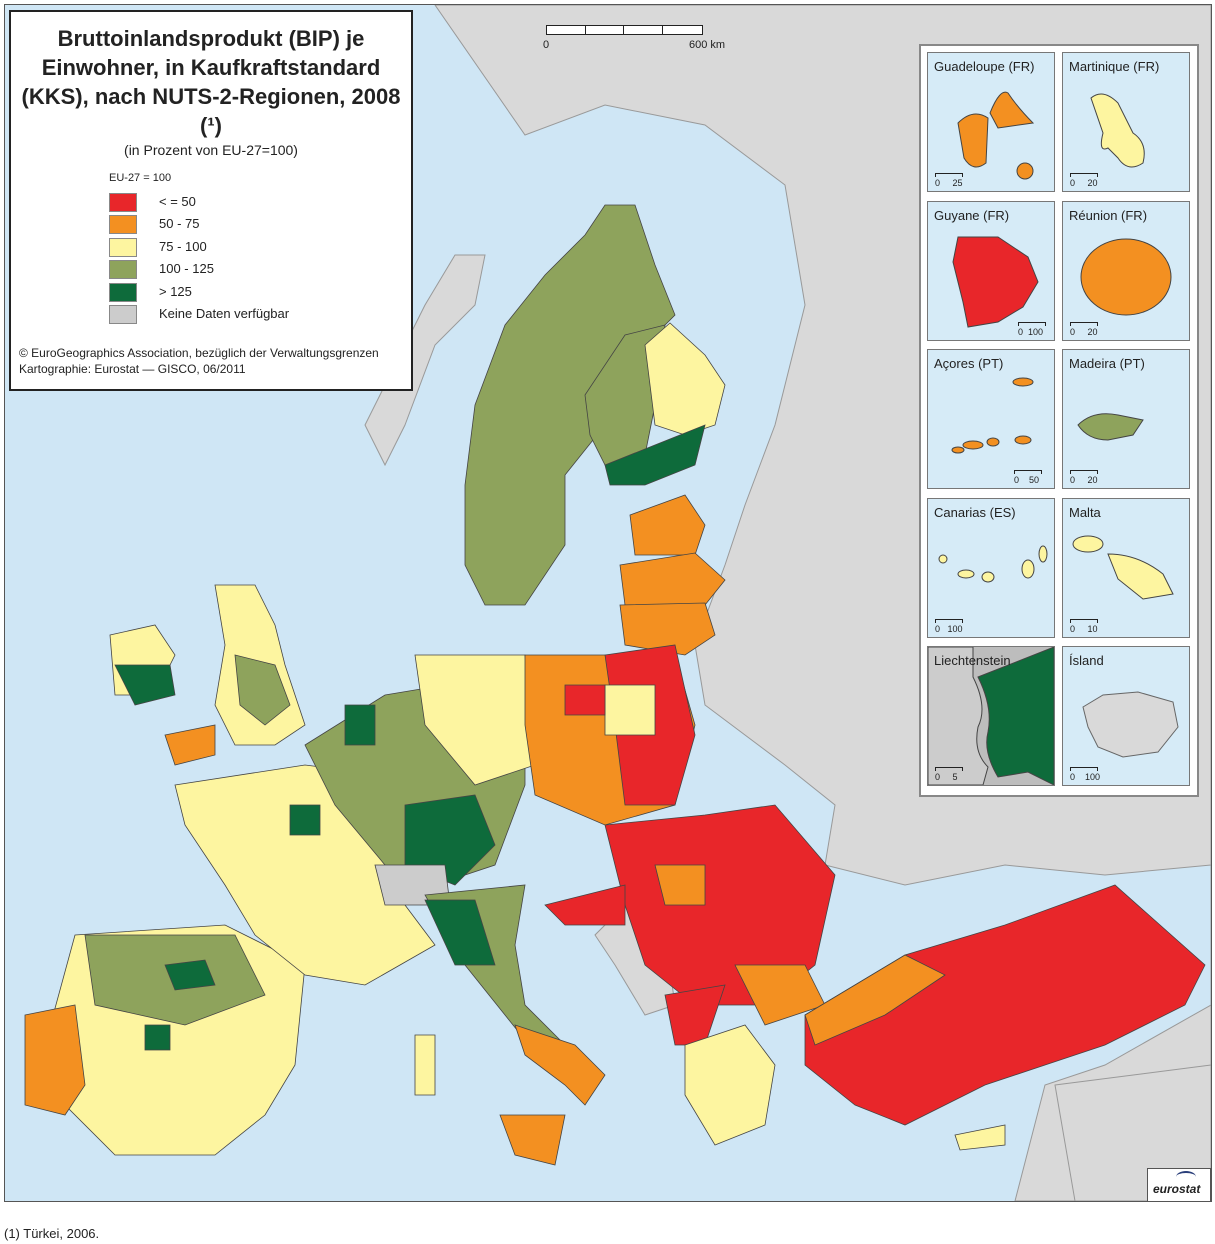 This screenshot has height=1244, width=1215. I want to click on logo-arc, so click(1186, 1177).